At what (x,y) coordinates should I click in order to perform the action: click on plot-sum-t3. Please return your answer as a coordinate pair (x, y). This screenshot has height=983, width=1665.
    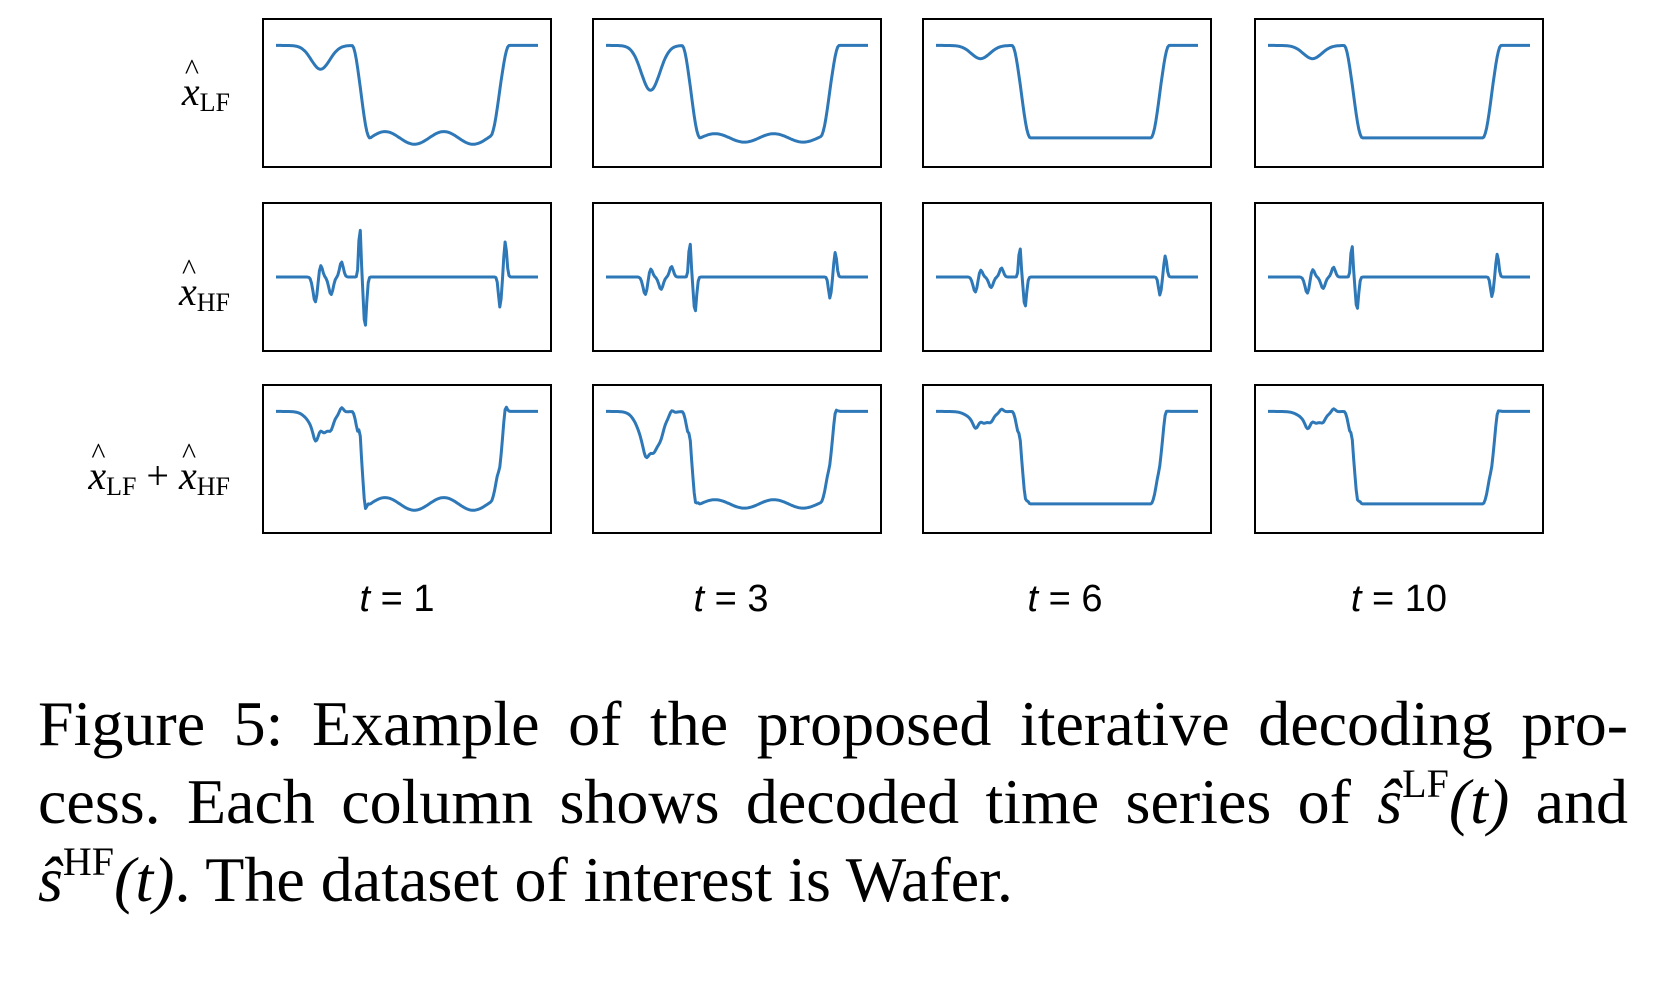
    Looking at the image, I should click on (737, 459).